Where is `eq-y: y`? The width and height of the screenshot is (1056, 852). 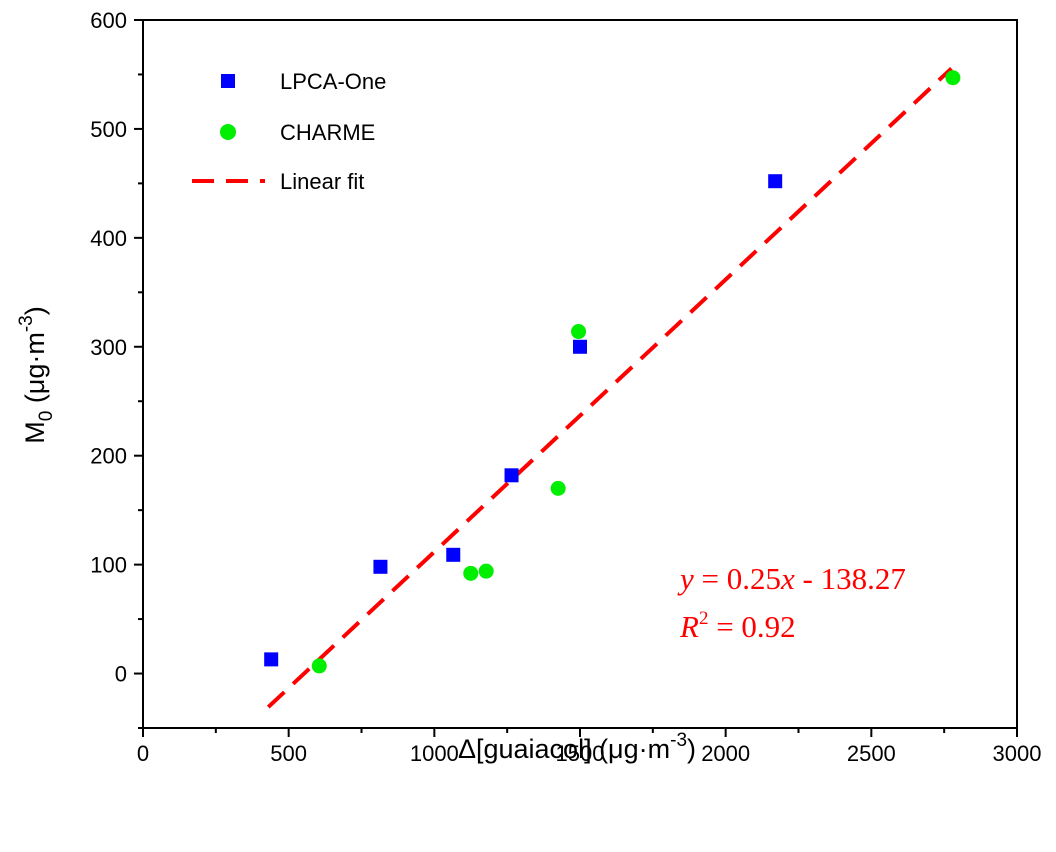
eq-y: y is located at coordinates (685, 578).